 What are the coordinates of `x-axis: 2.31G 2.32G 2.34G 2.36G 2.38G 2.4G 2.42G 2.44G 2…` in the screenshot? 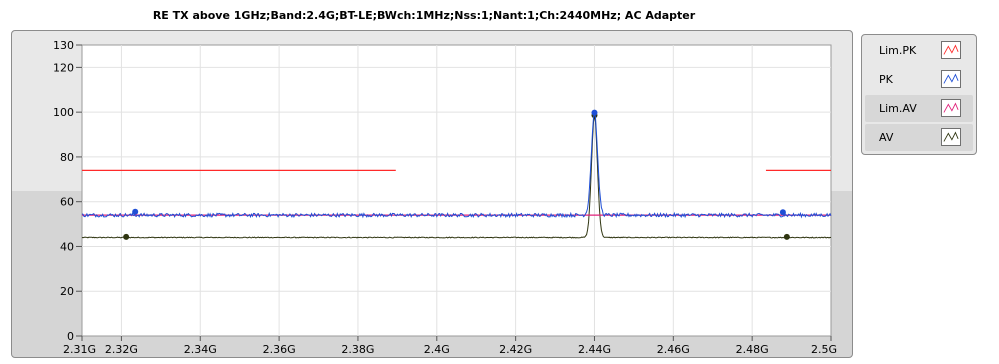 It's located at (450, 346).